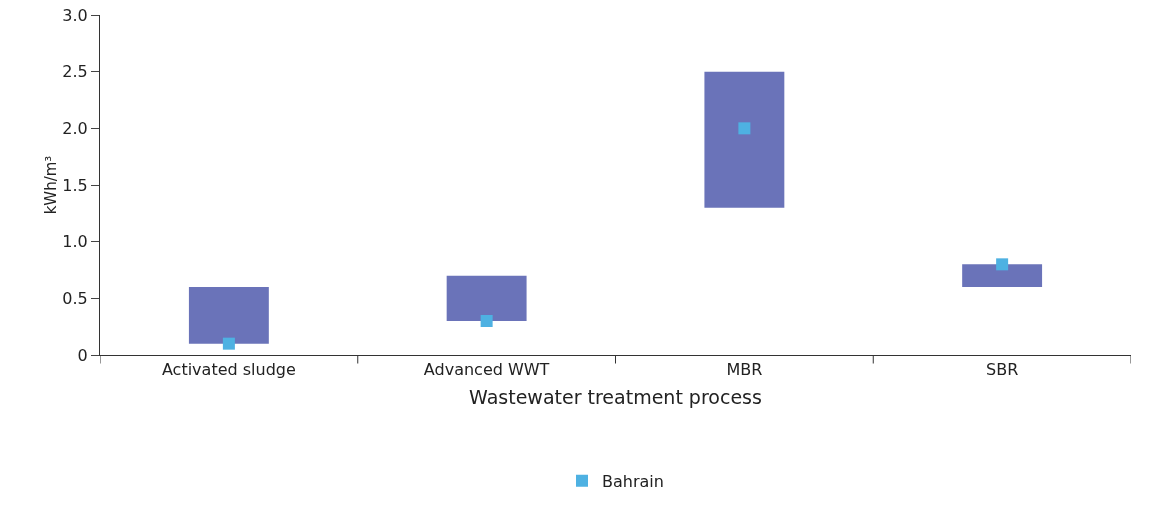 Image resolution: width=1151 pixels, height=510 pixels. Describe the element at coordinates (744, 370) in the screenshot. I see `x-tick-label: MBR` at that location.